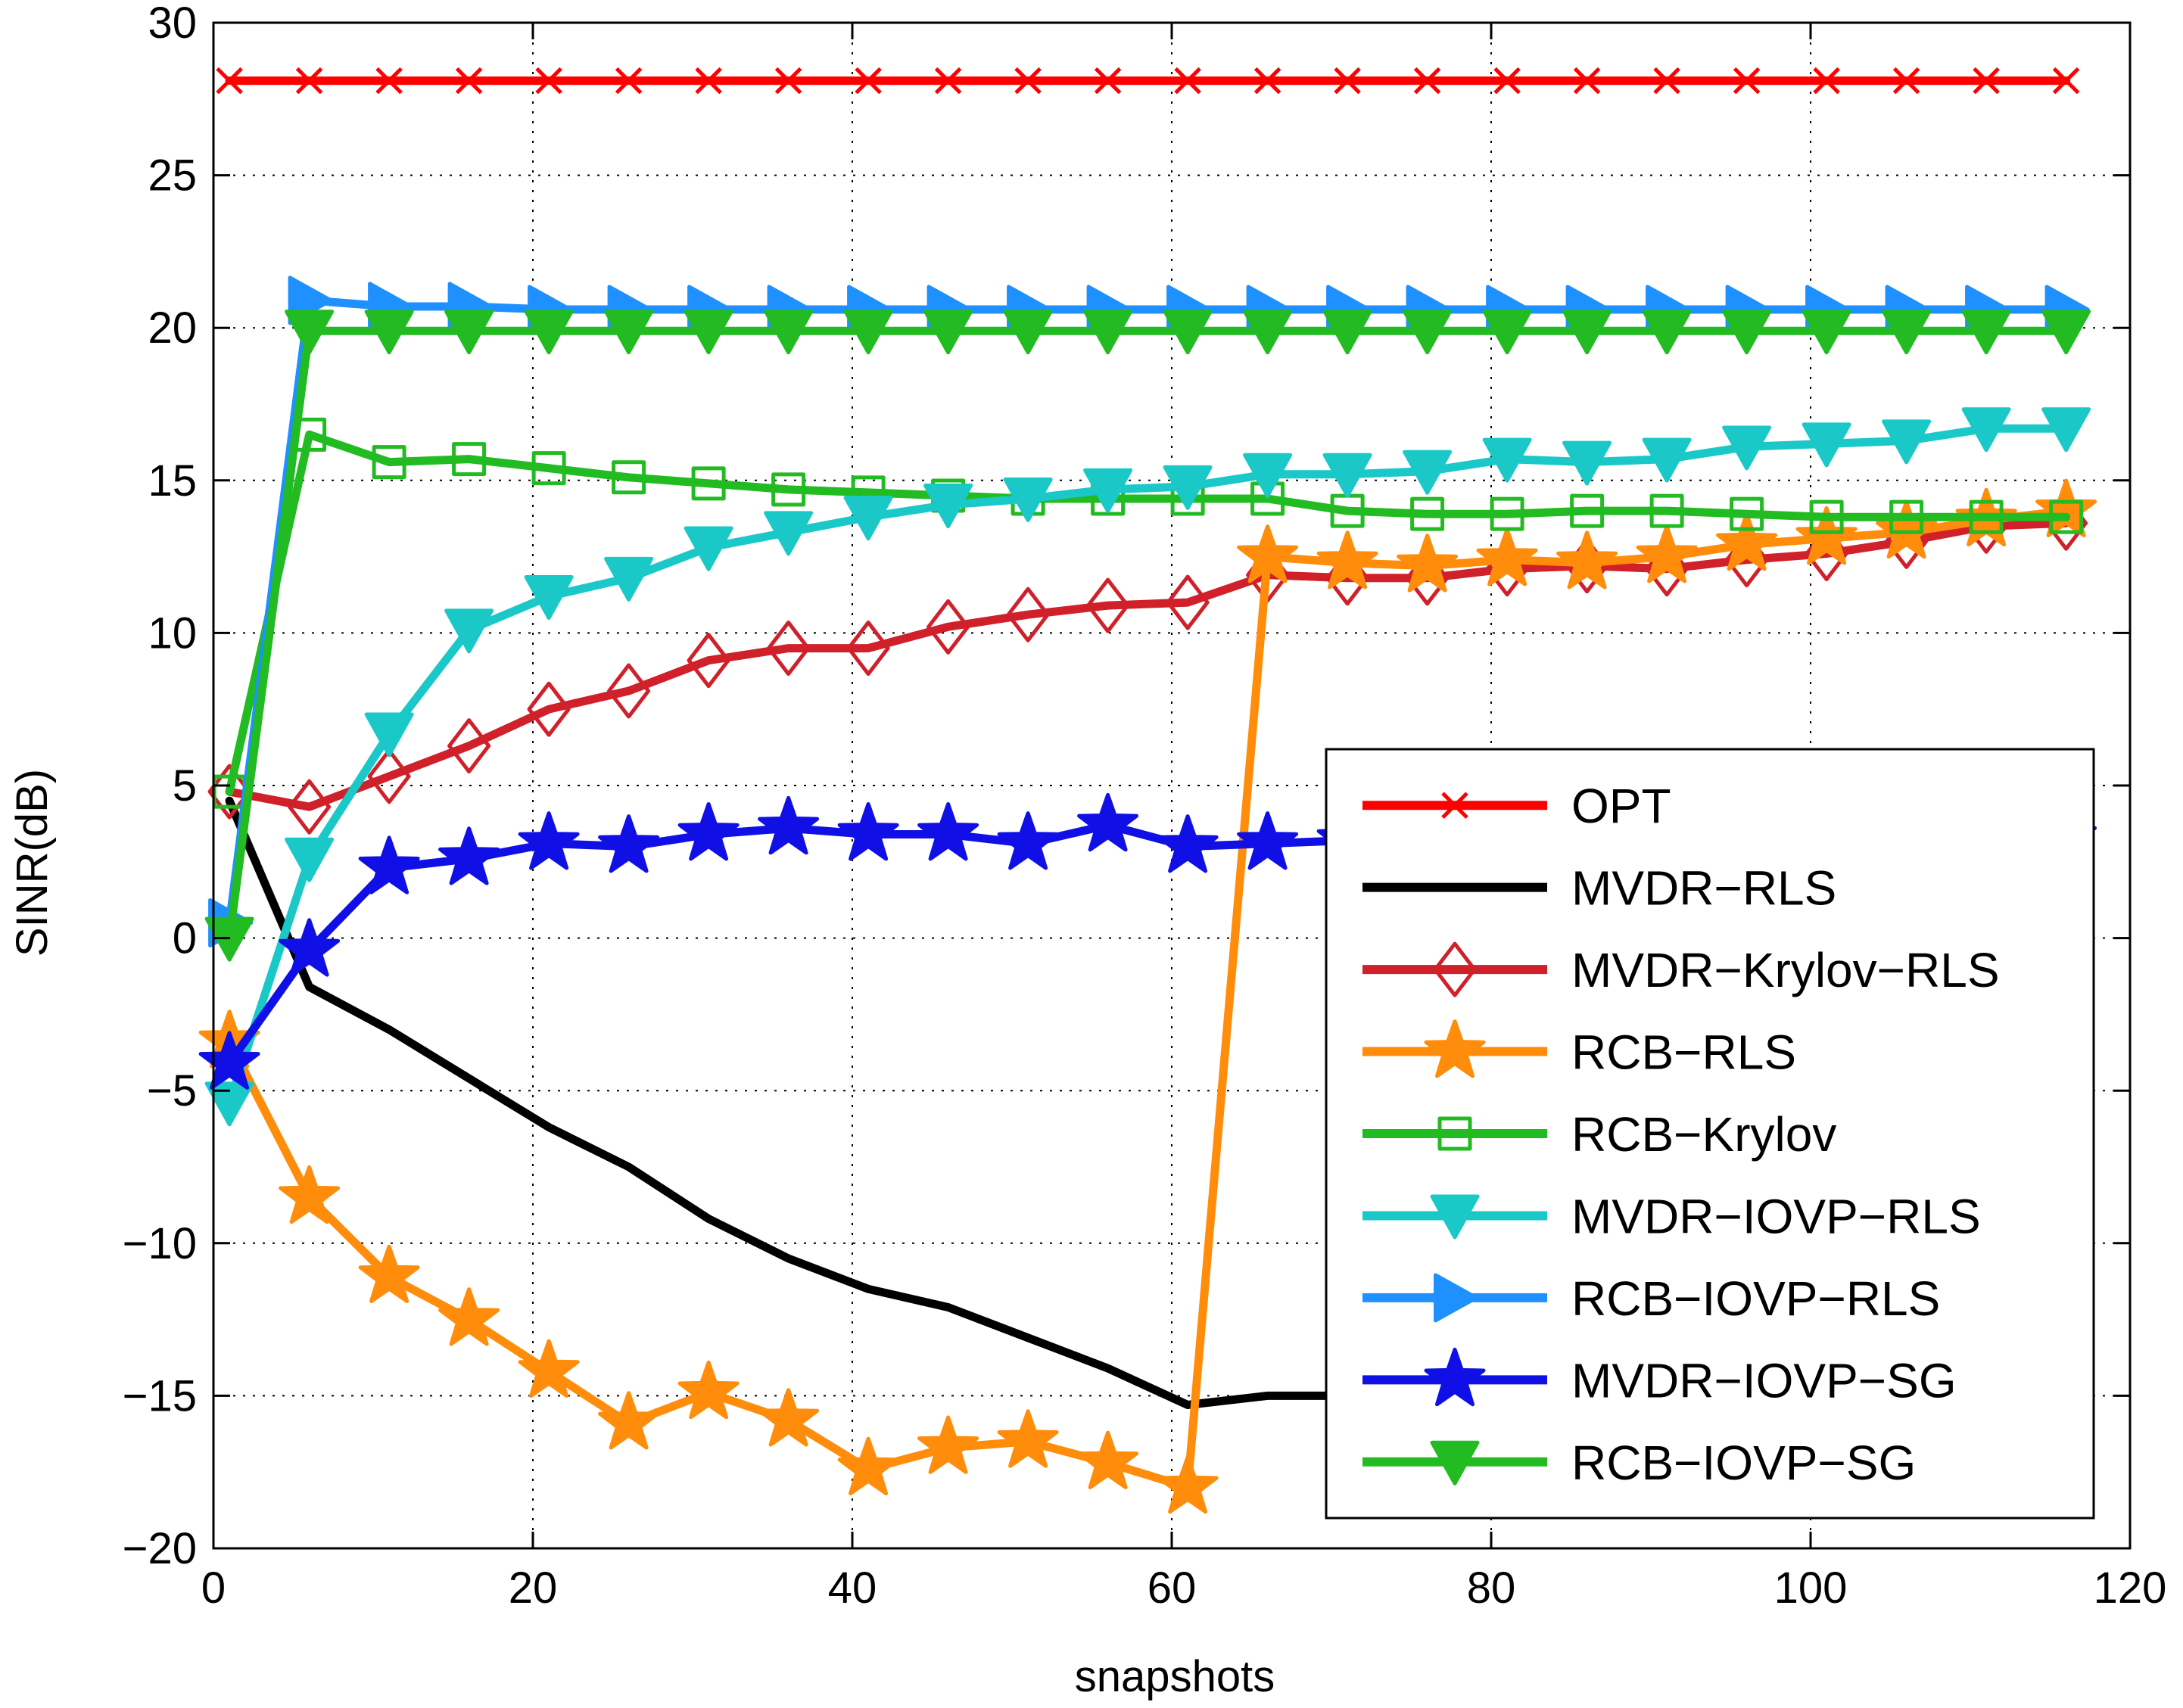 This screenshot has height=1708, width=2183. What do you see at coordinates (2130, 1588) in the screenshot?
I see `x-tick-label: 120` at bounding box center [2130, 1588].